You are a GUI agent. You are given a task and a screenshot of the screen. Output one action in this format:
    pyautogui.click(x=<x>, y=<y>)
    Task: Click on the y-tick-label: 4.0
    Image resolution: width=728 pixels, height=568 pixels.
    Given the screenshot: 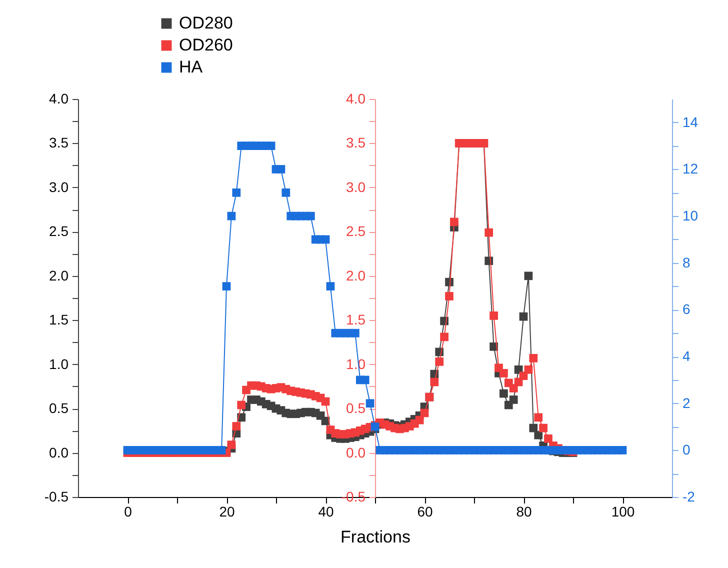 What is the action you would take?
    pyautogui.click(x=59, y=98)
    